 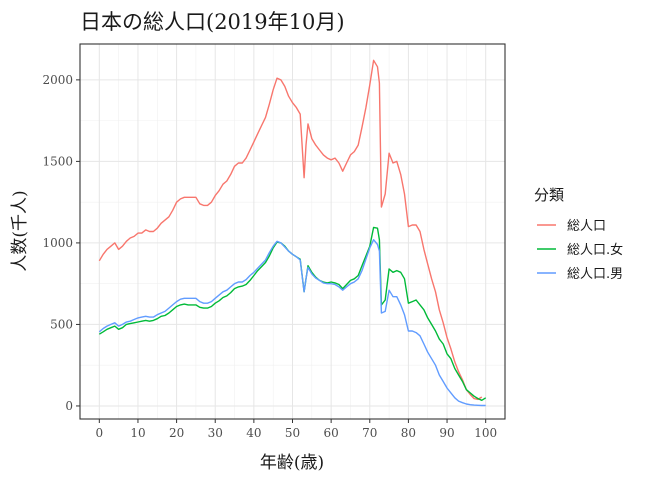 I want to click on x-tick-label: 90, so click(x=446, y=433).